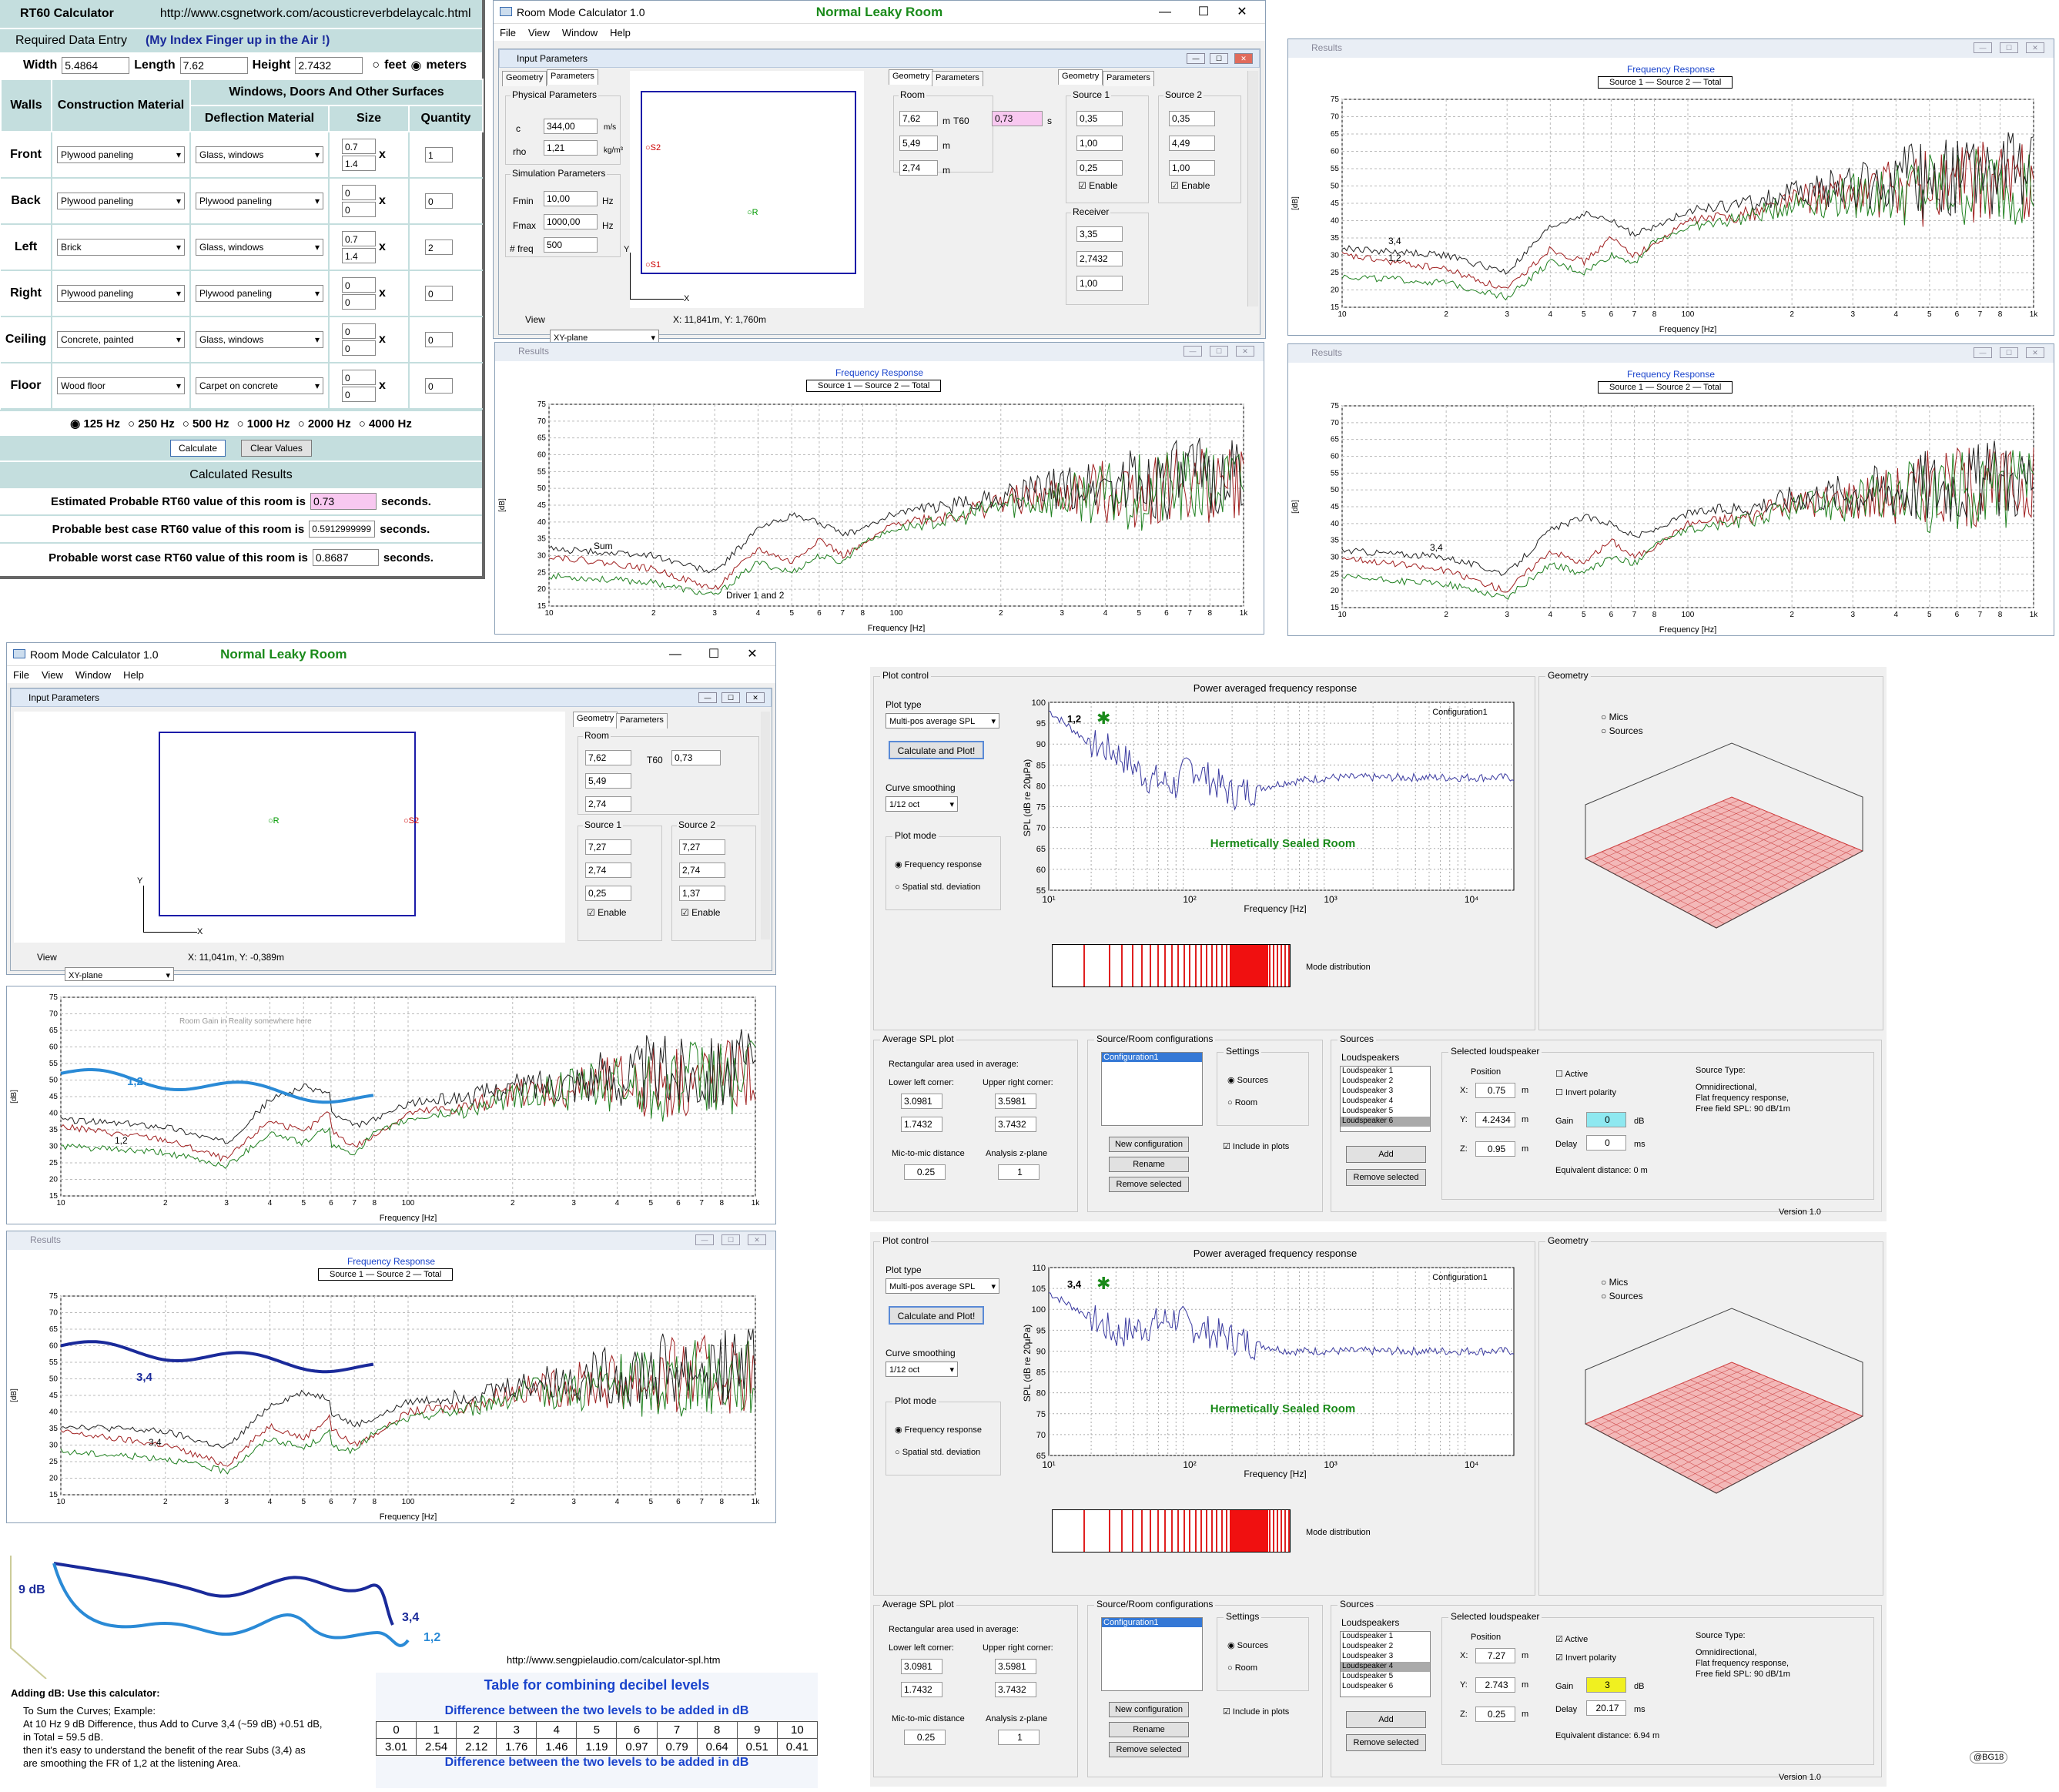  Describe the element at coordinates (1192, 168) in the screenshot. I see `s2z-input: 1,00` at that location.